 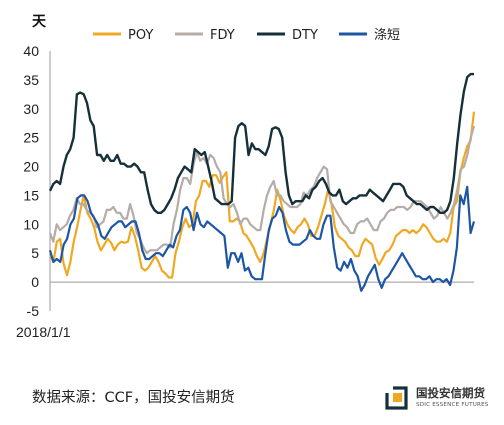 What do you see at coordinates (305, 35) in the screenshot?
I see `legend-label: DTY` at bounding box center [305, 35].